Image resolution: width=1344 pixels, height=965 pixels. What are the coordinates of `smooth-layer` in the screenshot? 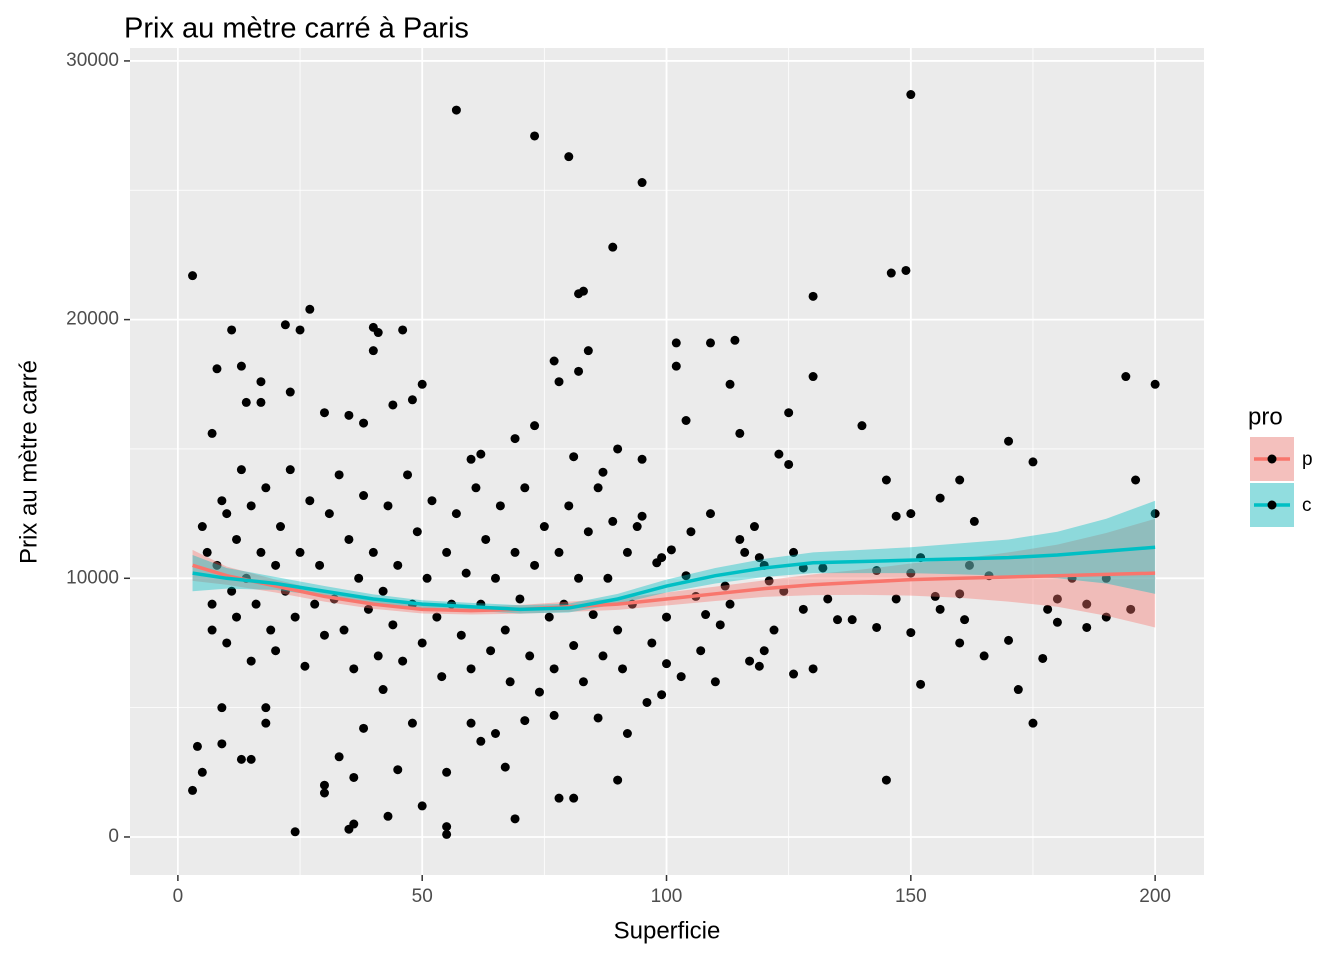 It's located at (674, 564).